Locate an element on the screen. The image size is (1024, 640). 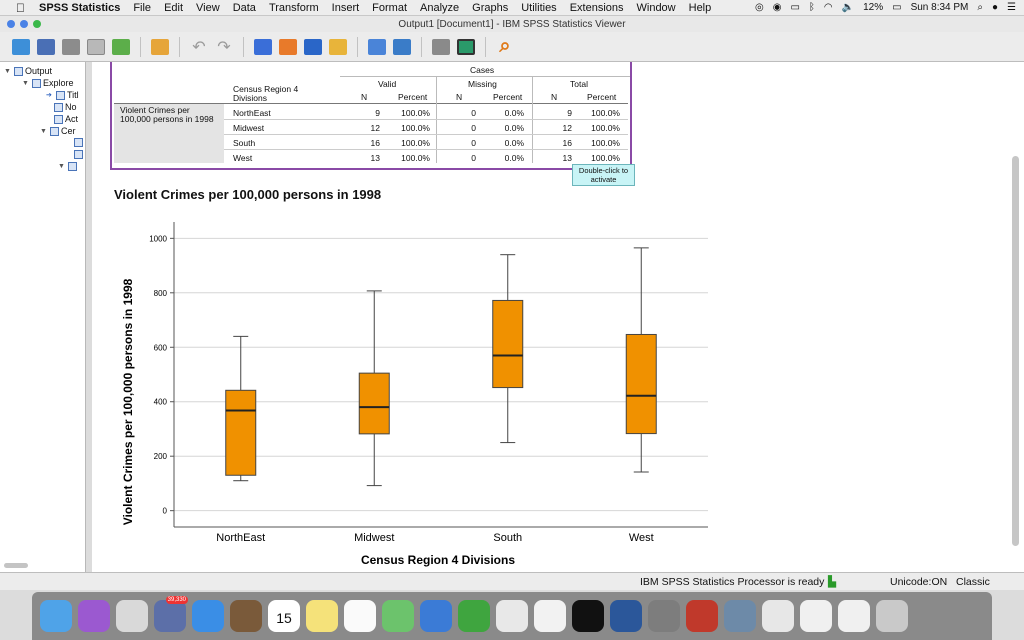
preview-icon is located at coordinates (740, 616).